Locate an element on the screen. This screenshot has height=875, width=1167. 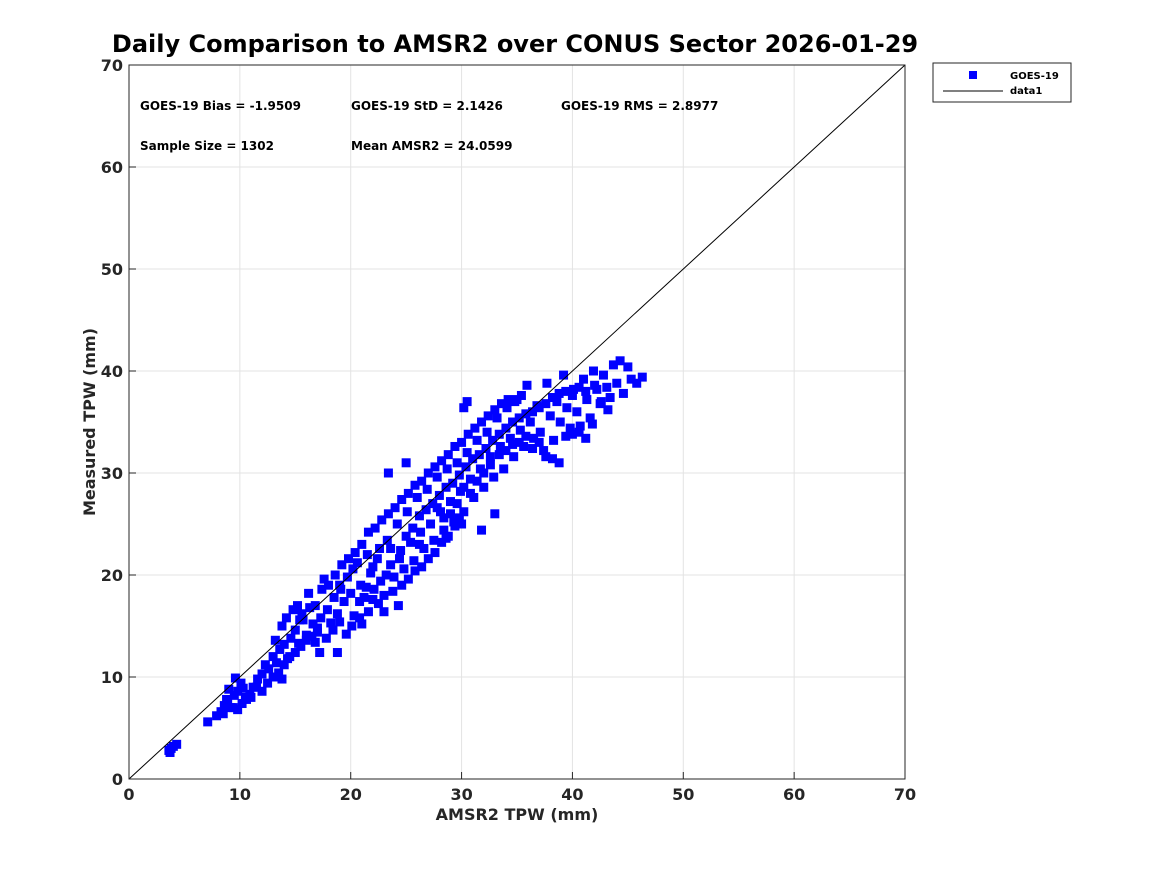
annotation-bias: GOES-19 Bias = -1.9509 is located at coordinates (220, 106).